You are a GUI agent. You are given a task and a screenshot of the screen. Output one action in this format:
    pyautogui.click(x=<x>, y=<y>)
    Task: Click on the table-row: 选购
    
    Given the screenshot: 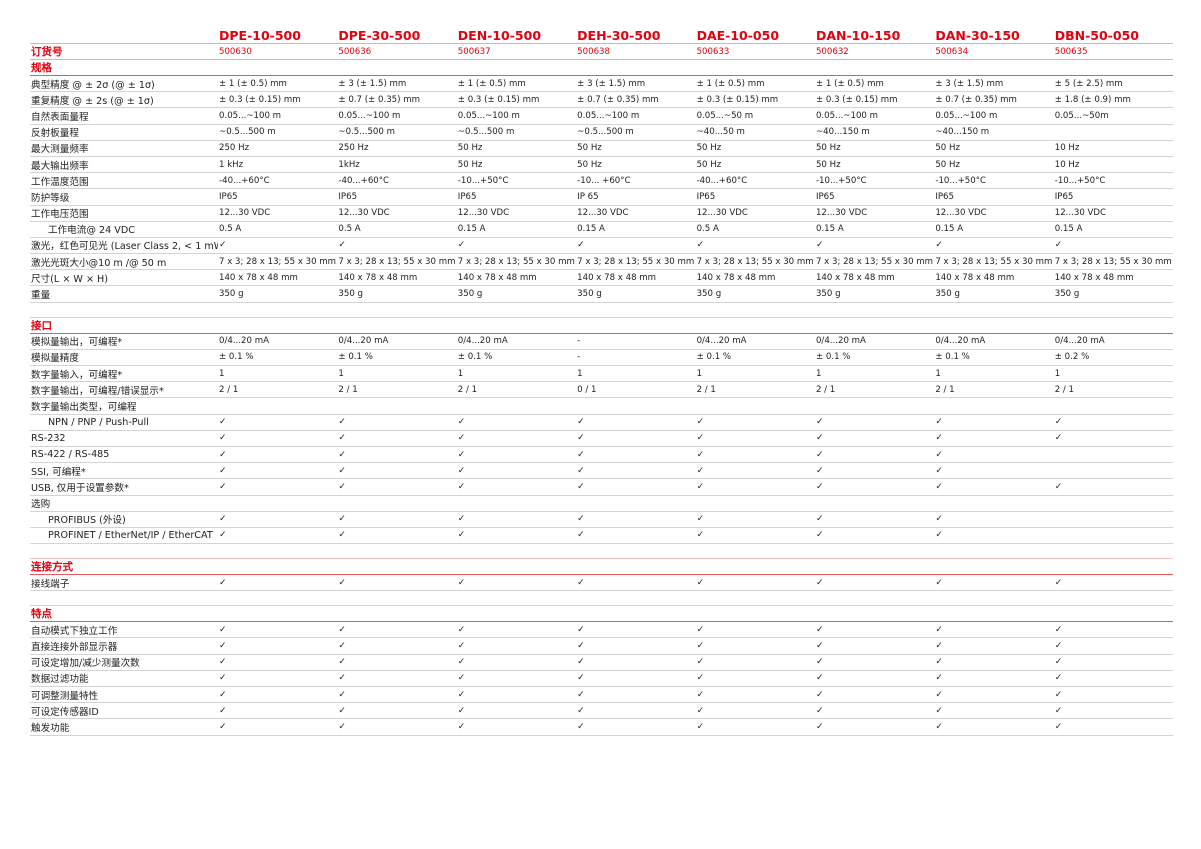 What is the action you would take?
    pyautogui.click(x=602, y=503)
    